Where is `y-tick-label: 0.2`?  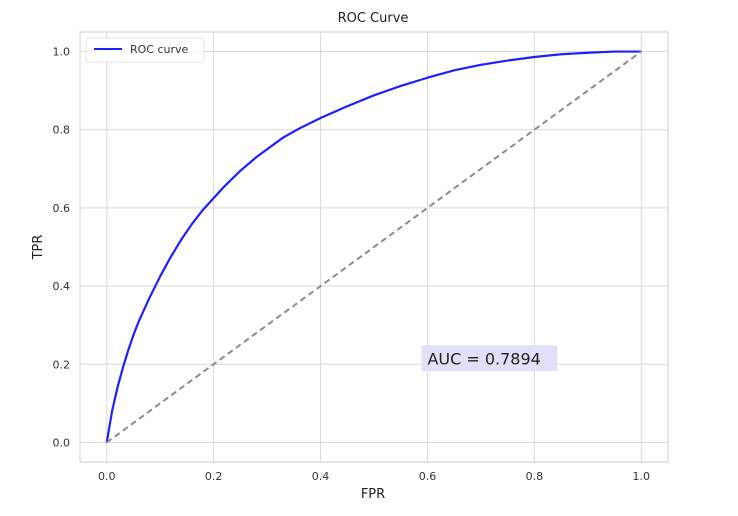 y-tick-label: 0.2 is located at coordinates (62, 364).